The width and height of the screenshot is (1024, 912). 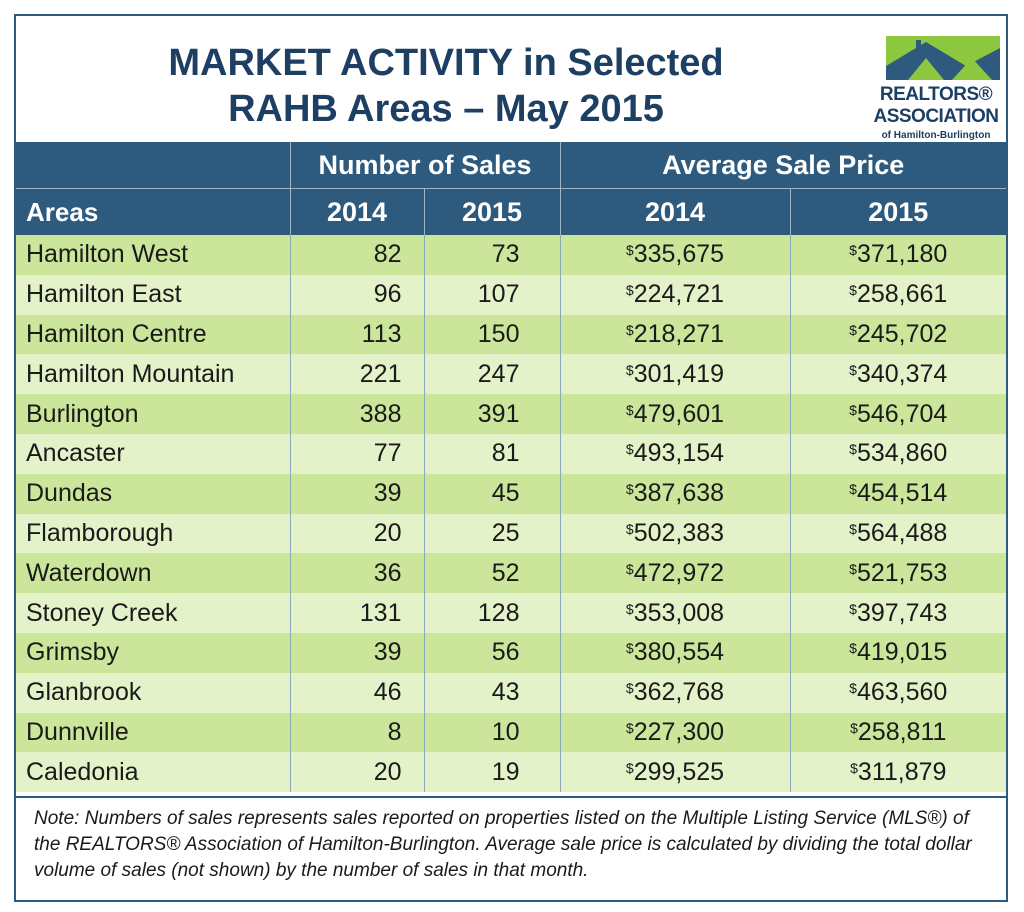 I want to click on cell-sales-2015: 150, so click(x=492, y=334).